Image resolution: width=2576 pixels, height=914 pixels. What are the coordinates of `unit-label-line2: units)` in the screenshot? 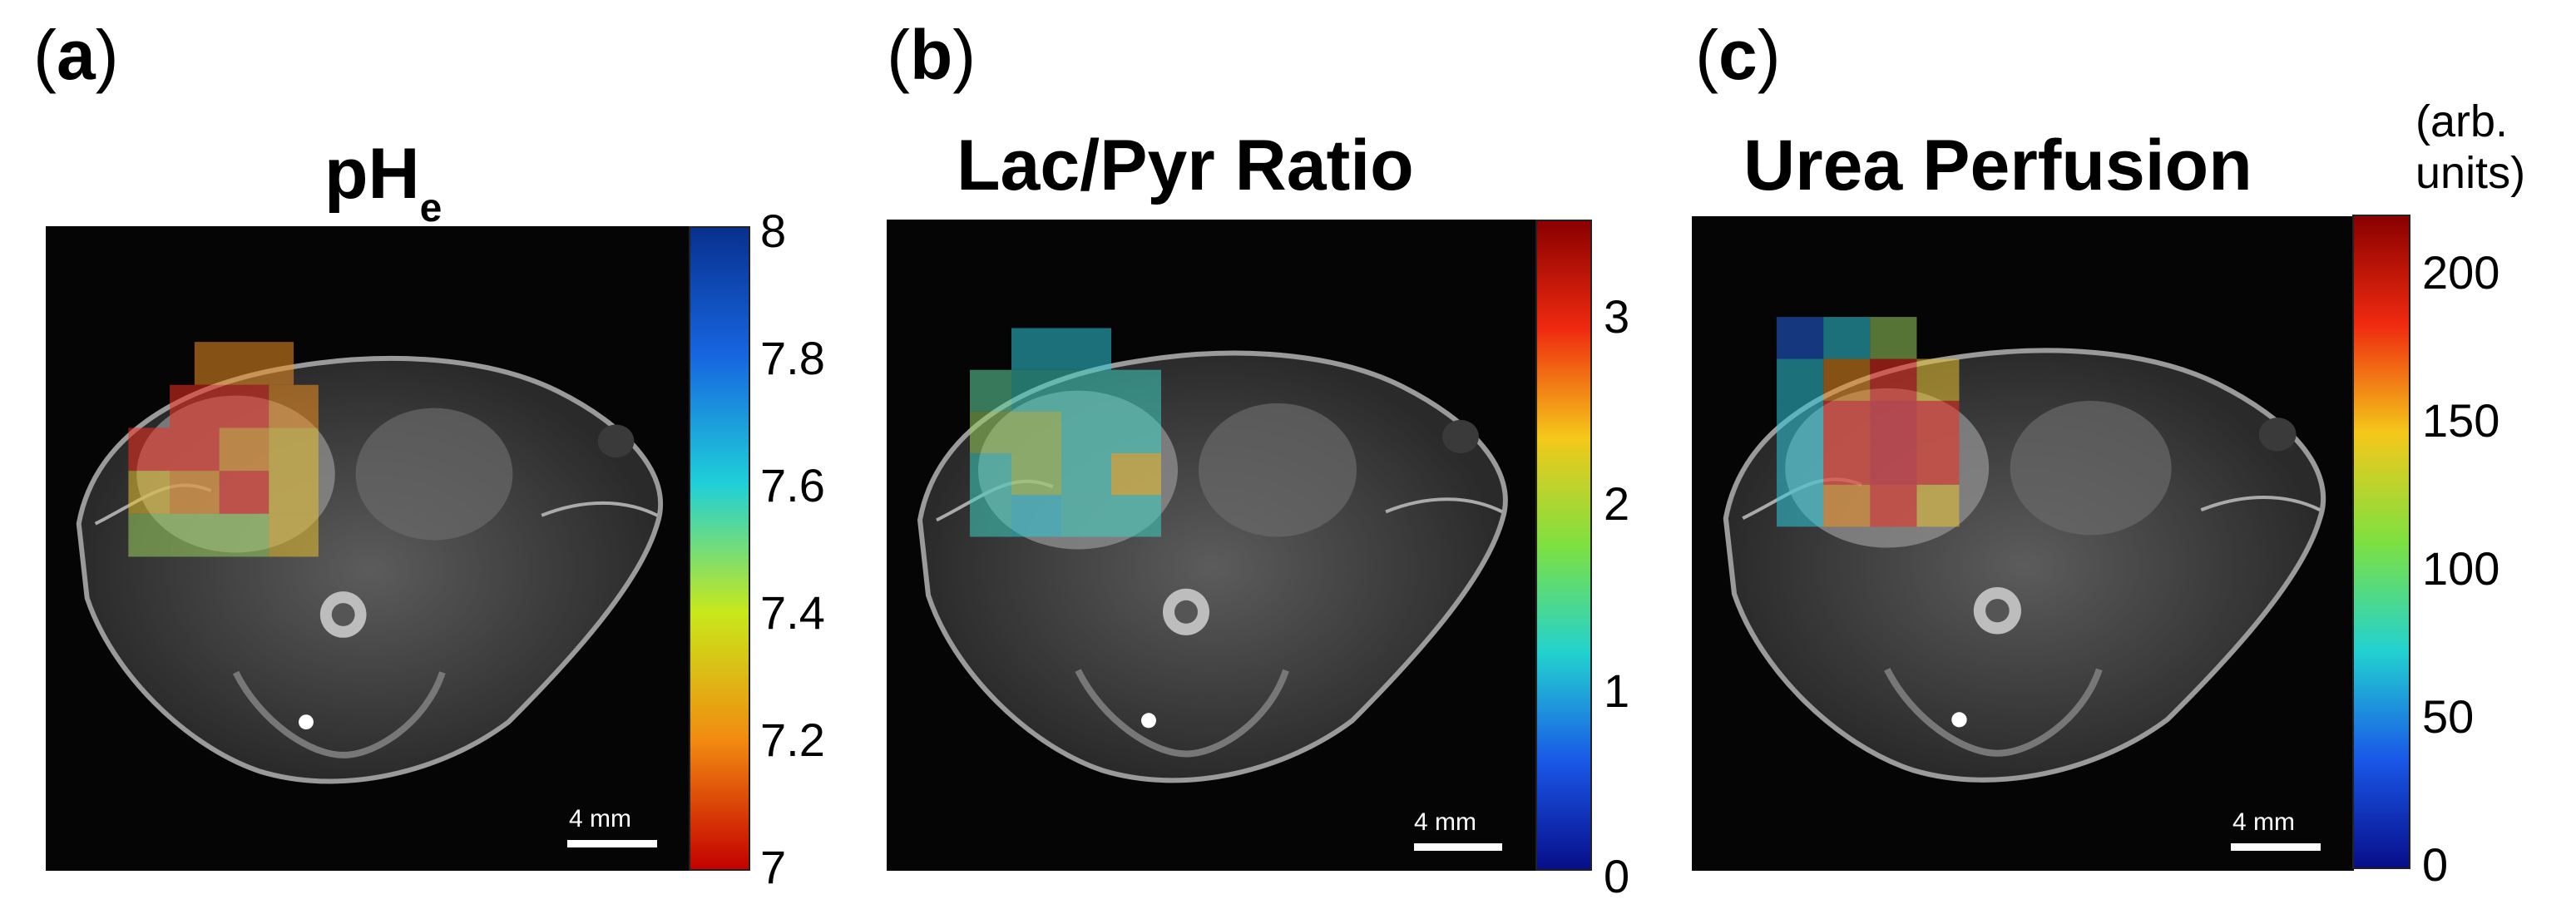 It's located at (2470, 173).